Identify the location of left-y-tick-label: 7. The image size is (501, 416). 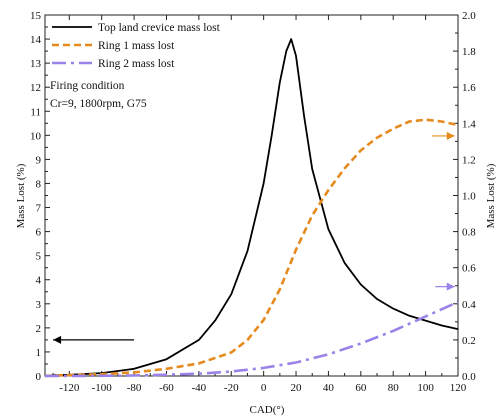
(39, 209).